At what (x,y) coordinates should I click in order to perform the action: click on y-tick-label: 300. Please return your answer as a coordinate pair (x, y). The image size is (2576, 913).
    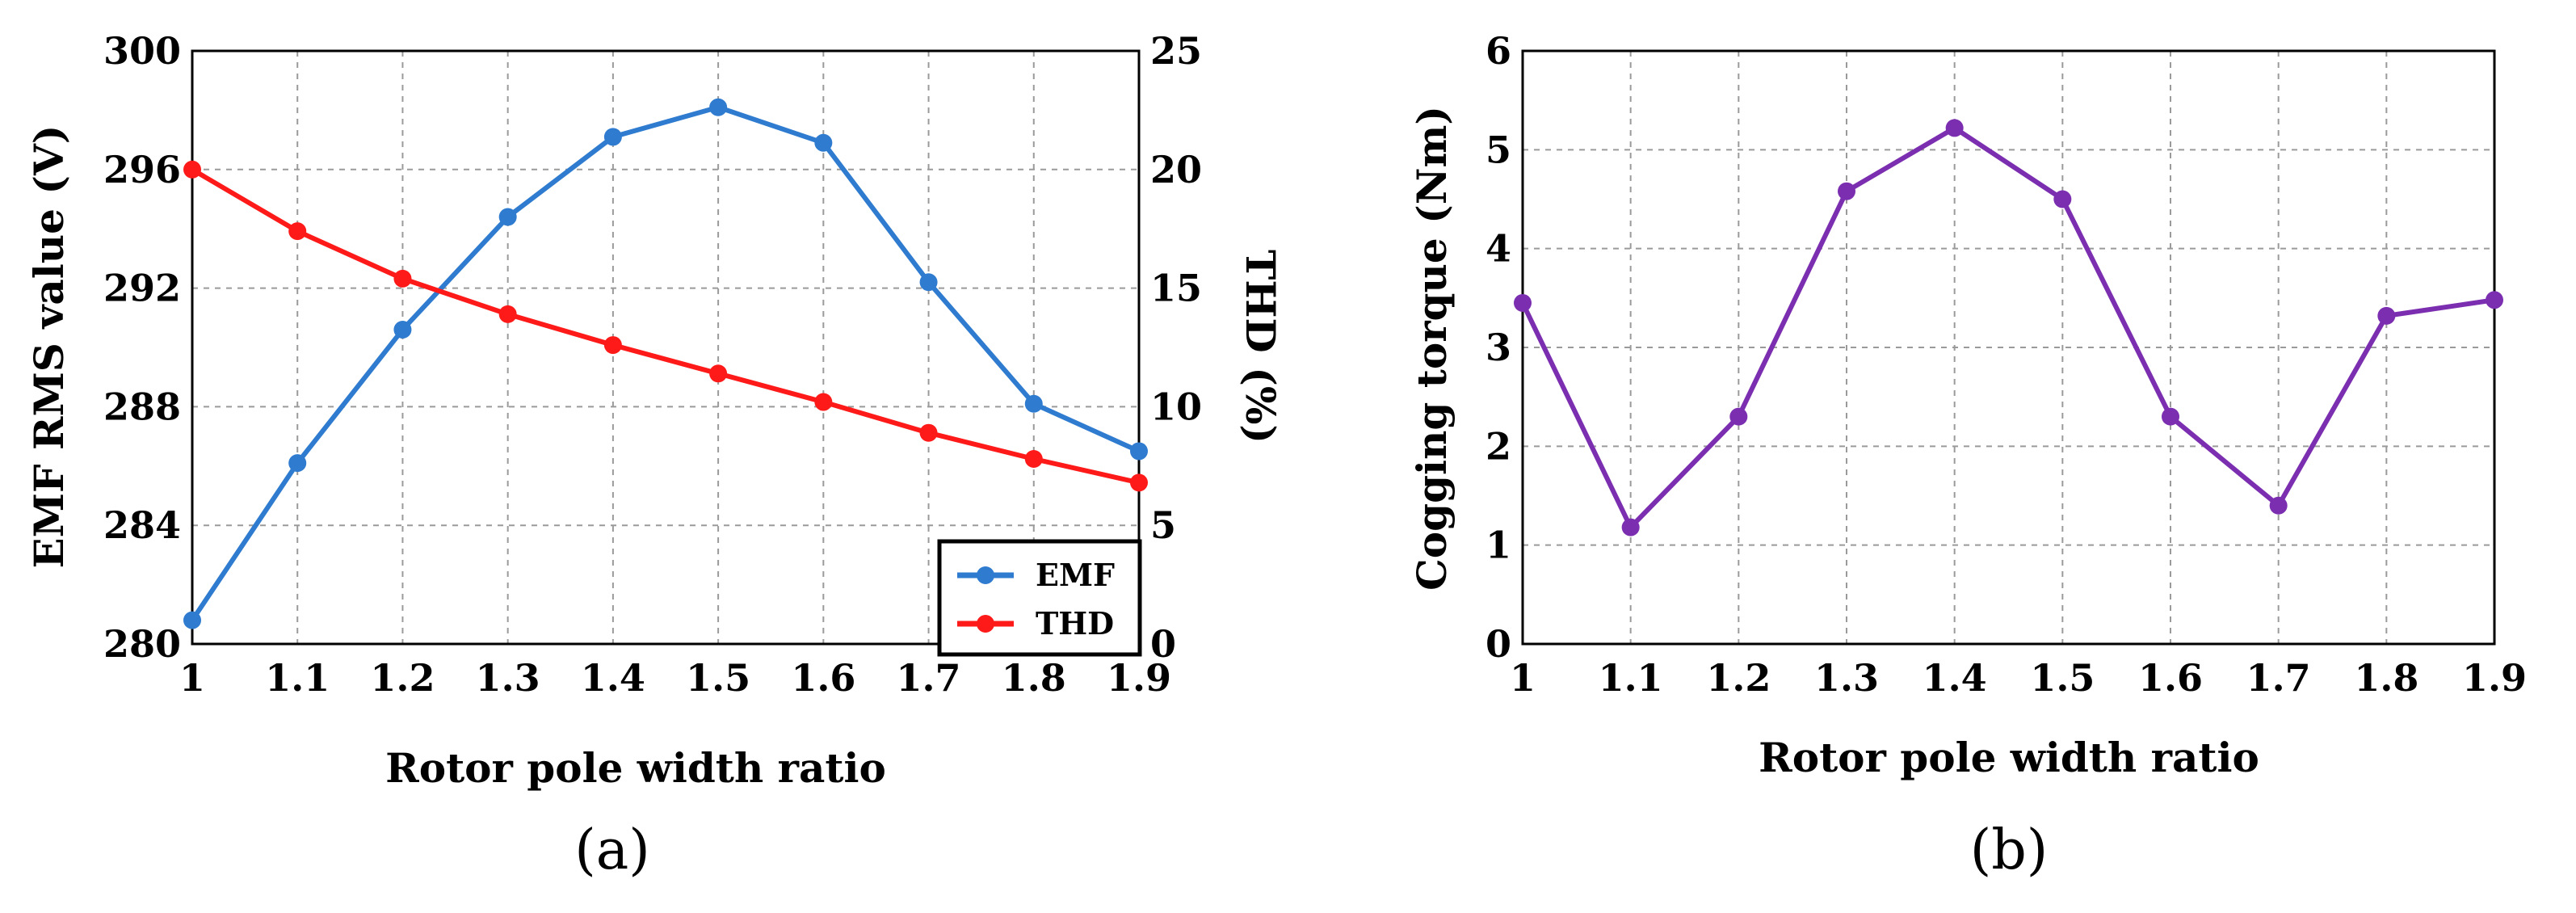
    Looking at the image, I should click on (142, 51).